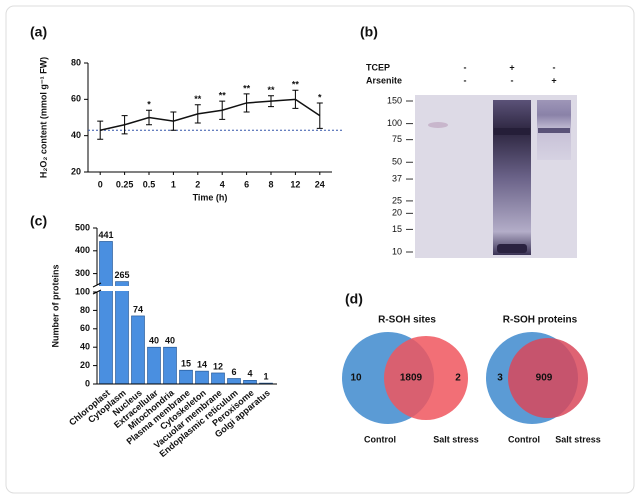 The height and width of the screenshot is (504, 640). I want to click on panel-label: (d), so click(354, 299).